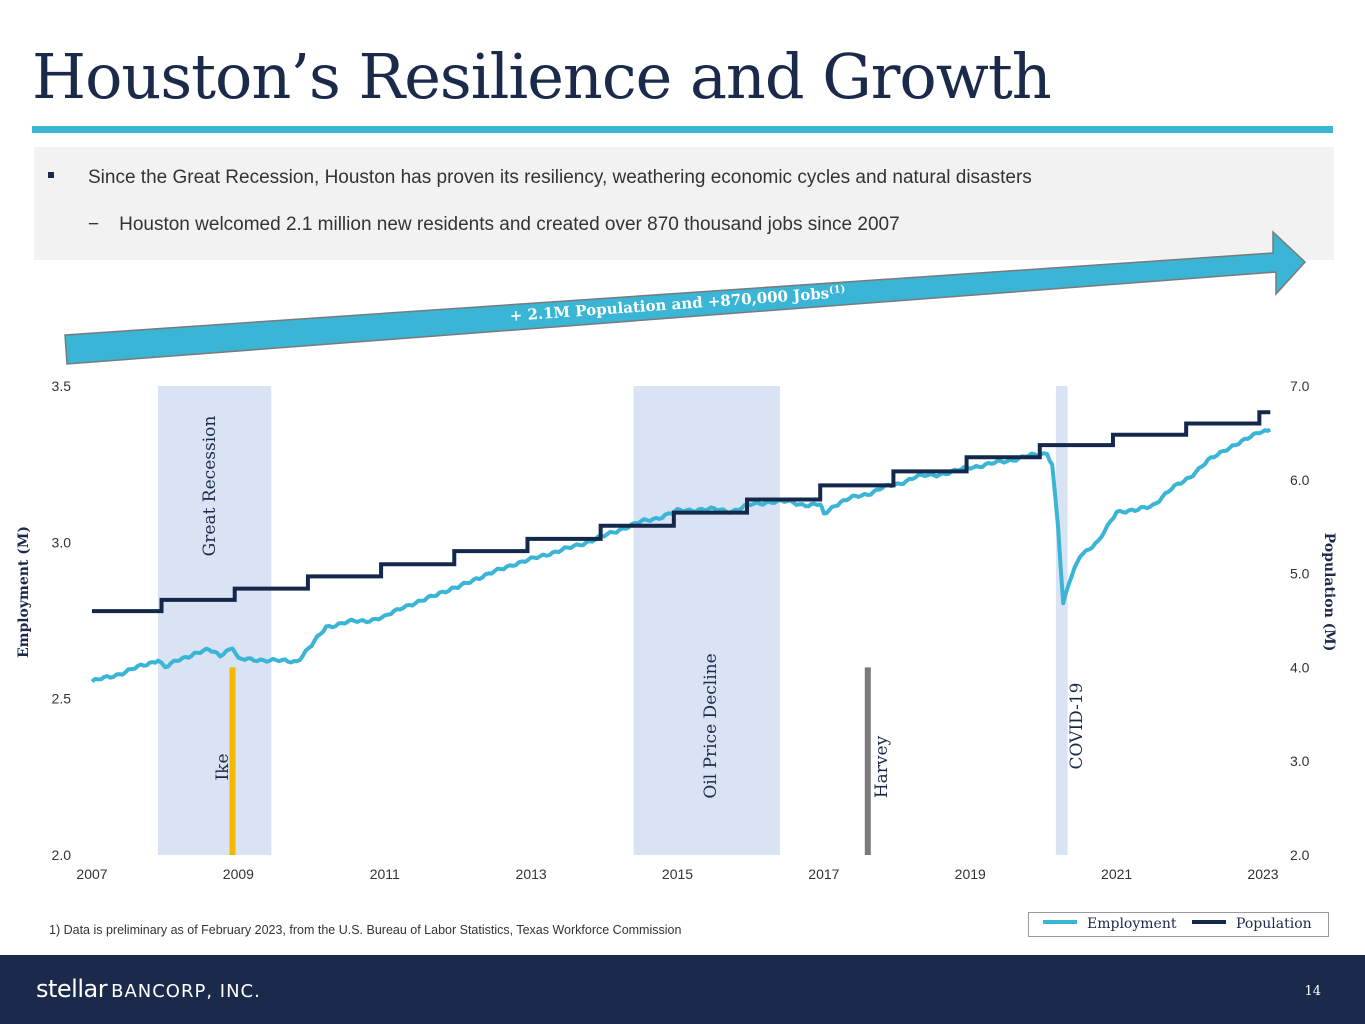 The height and width of the screenshot is (1024, 1365). What do you see at coordinates (62, 386) in the screenshot?
I see `y-left-tick-label: 3.5` at bounding box center [62, 386].